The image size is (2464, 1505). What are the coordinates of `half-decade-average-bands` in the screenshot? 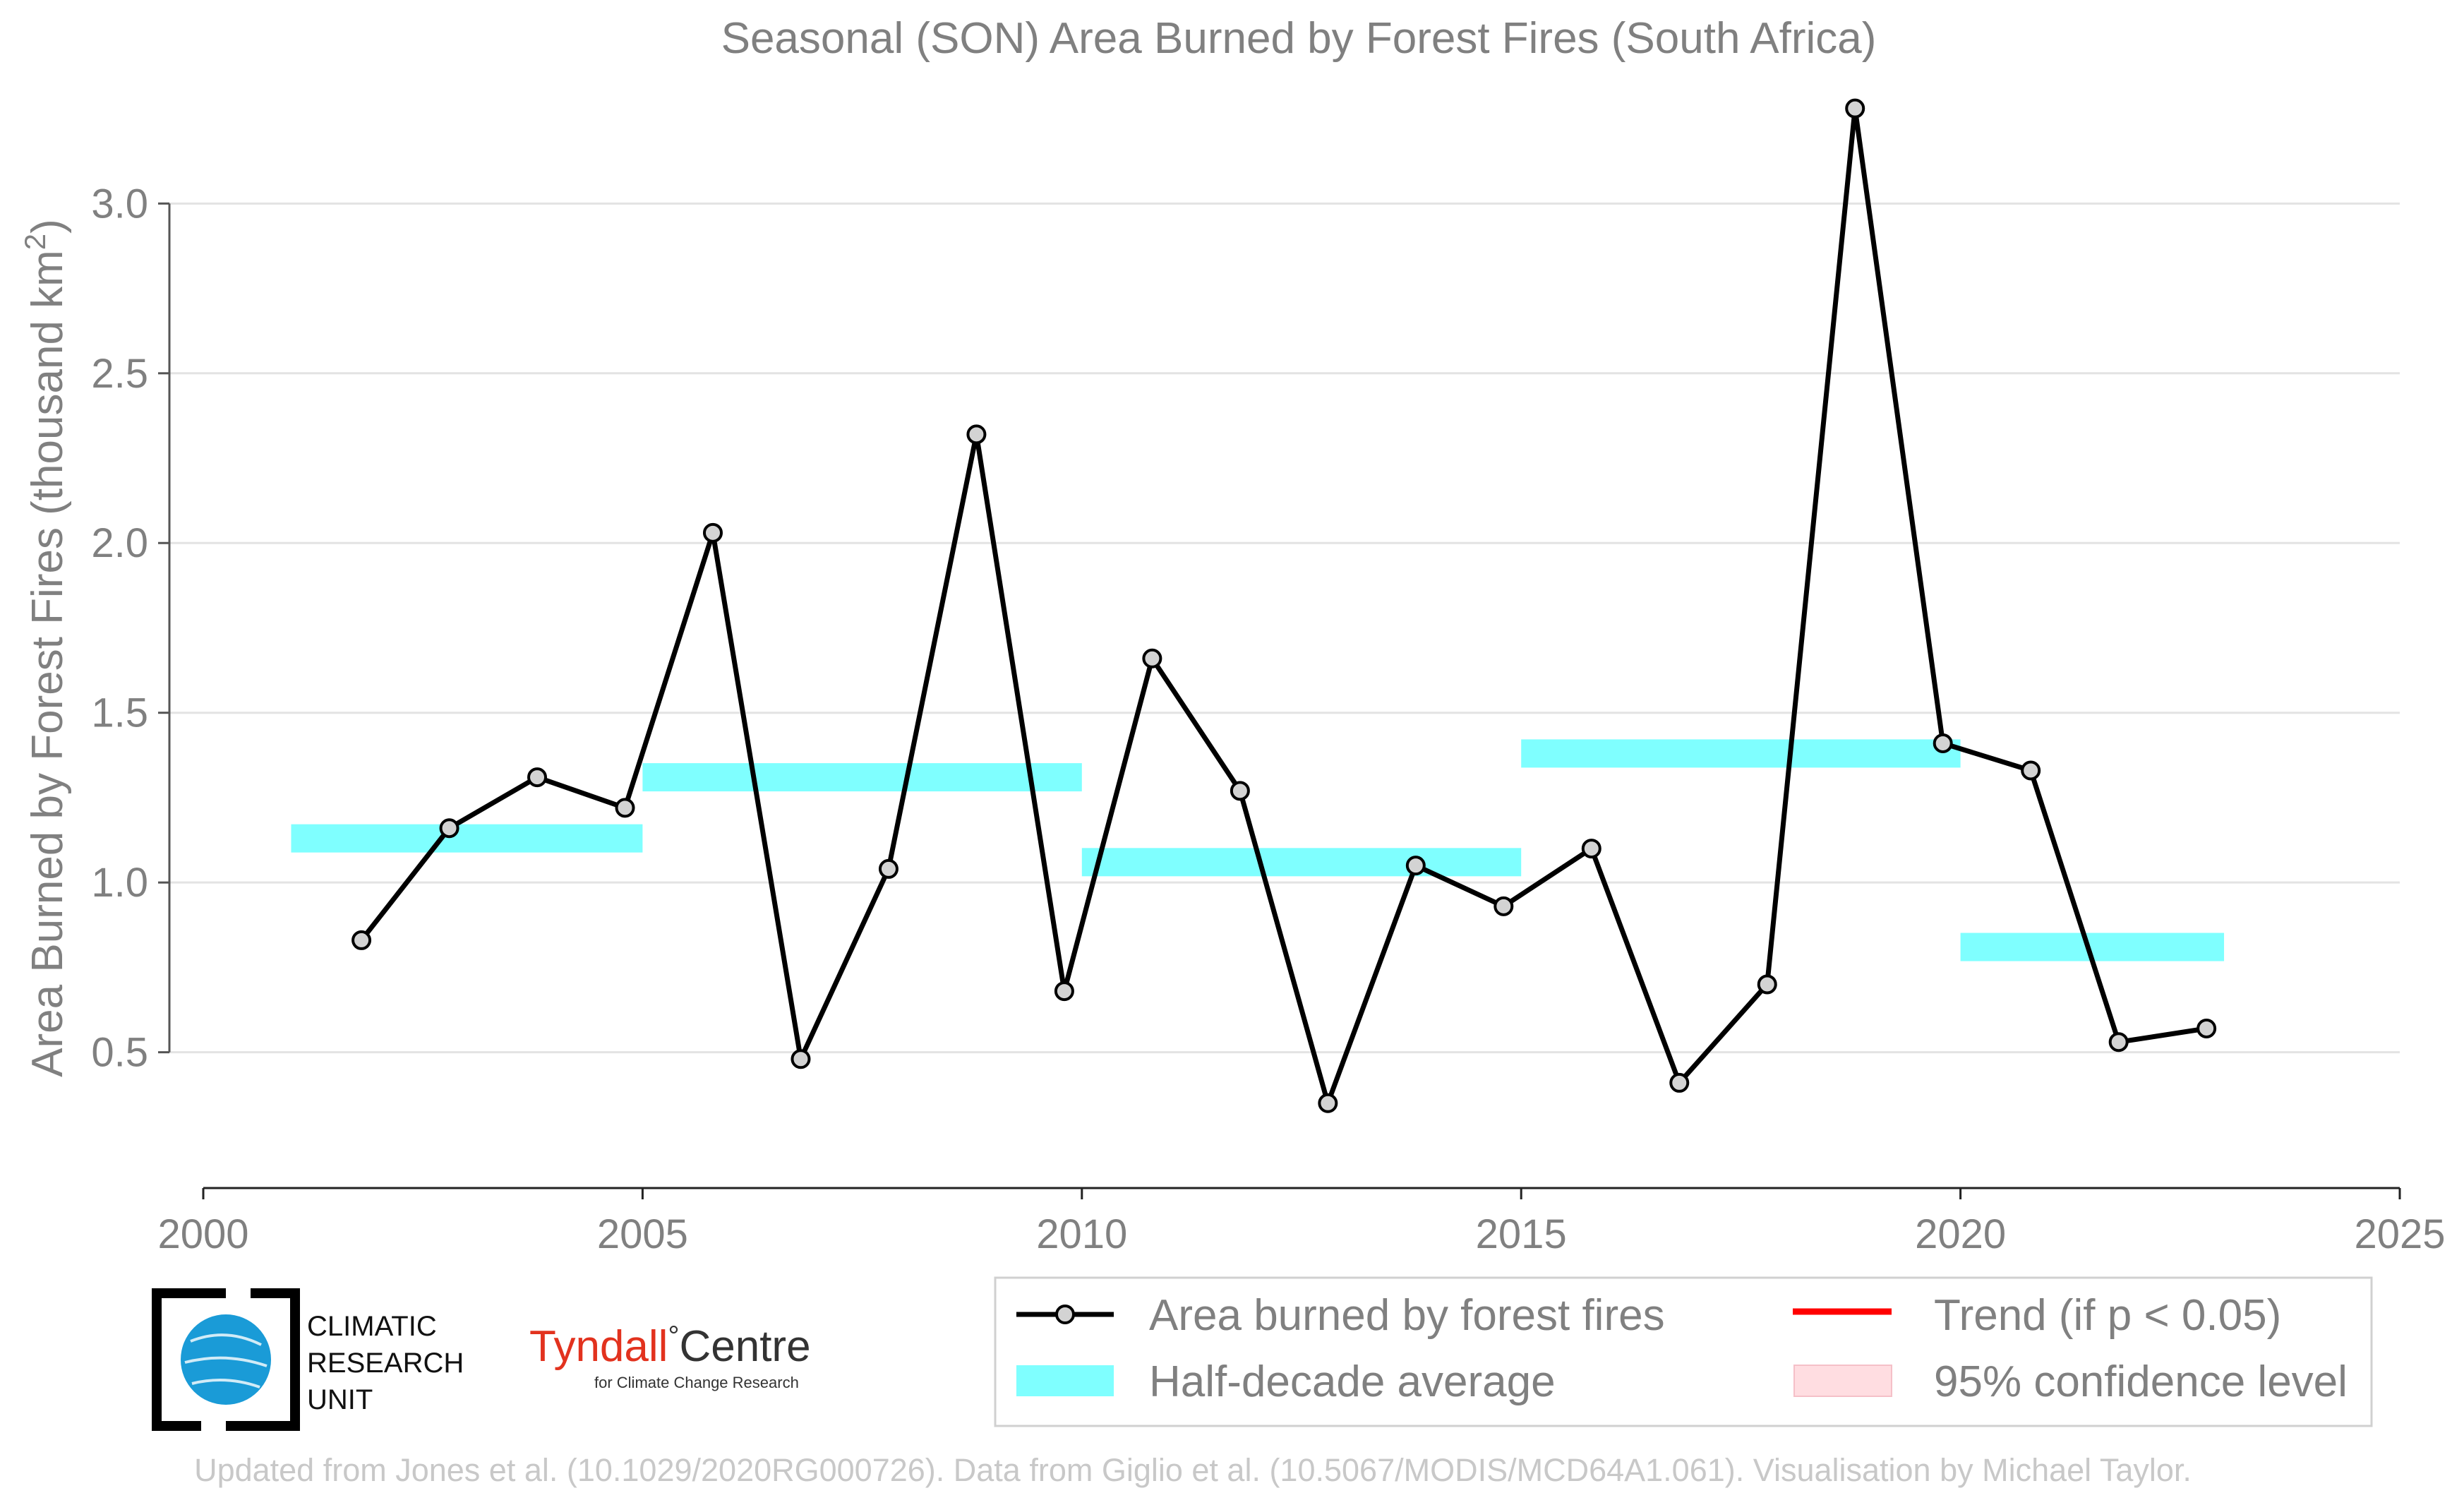 It's located at (1258, 850).